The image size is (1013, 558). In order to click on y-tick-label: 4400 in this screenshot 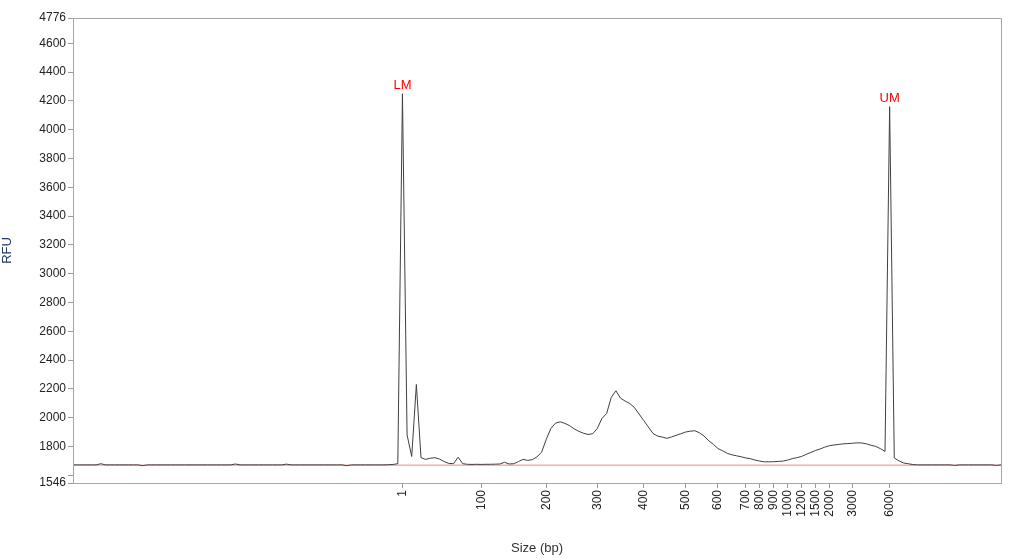, I will do `click(53, 71)`.